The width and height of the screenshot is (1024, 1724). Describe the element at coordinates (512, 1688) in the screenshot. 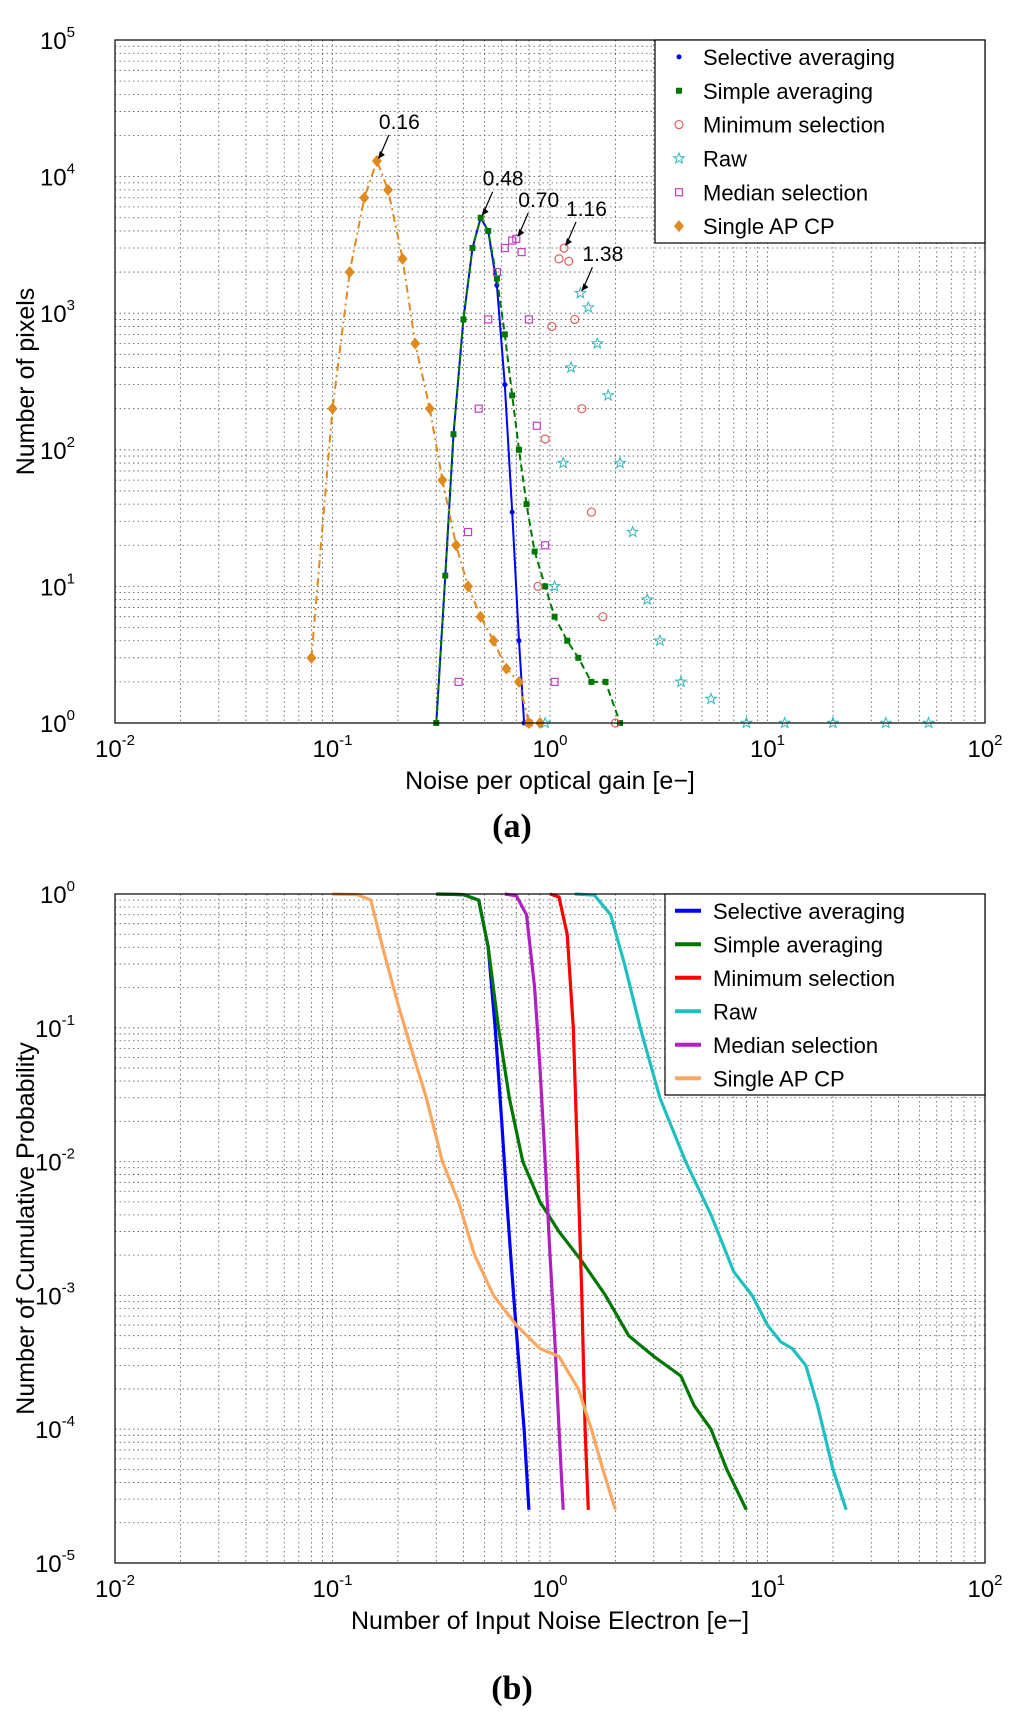

I see `panel-label-b: (b)` at that location.